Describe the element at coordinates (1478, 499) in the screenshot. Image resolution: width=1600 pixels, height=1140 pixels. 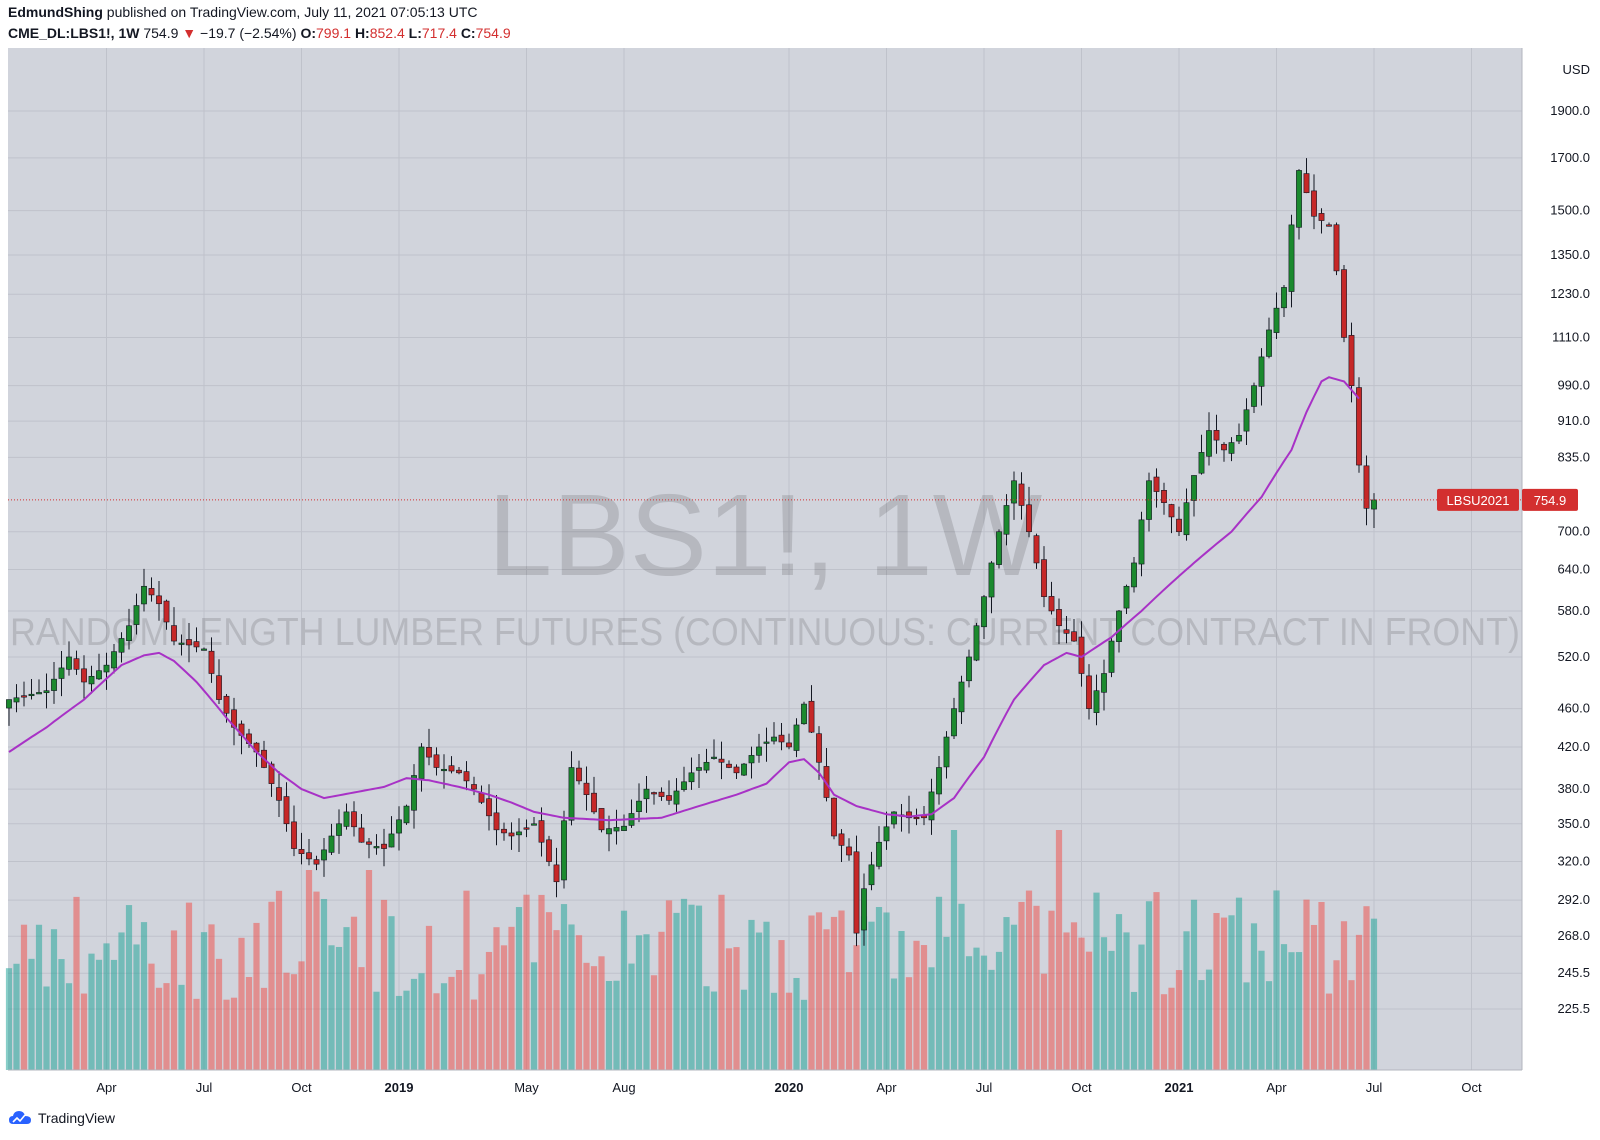
I see `contract-tag-box` at that location.